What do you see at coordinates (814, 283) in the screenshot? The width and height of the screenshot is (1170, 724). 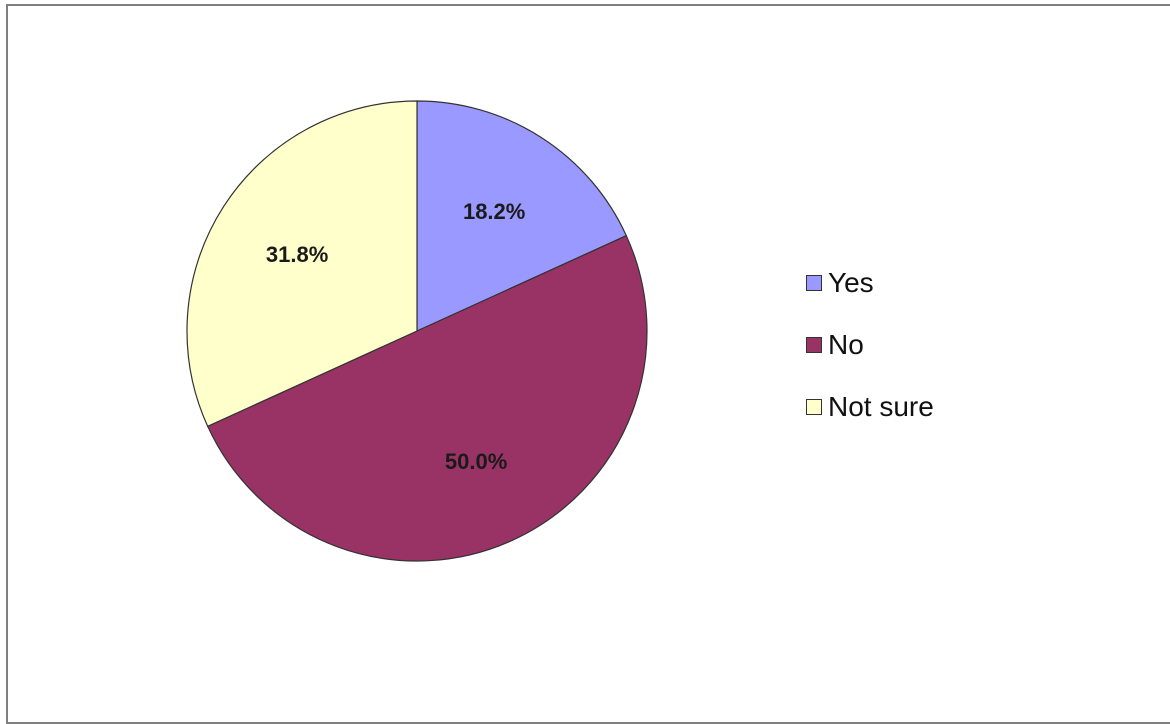 I see `legend-swatch-yes` at bounding box center [814, 283].